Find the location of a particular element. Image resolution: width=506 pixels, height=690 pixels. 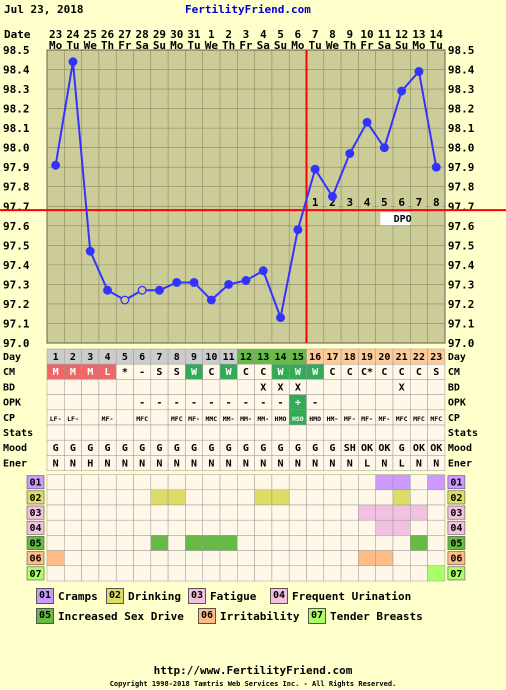

weekday-label: Sa is located at coordinates (263, 45).